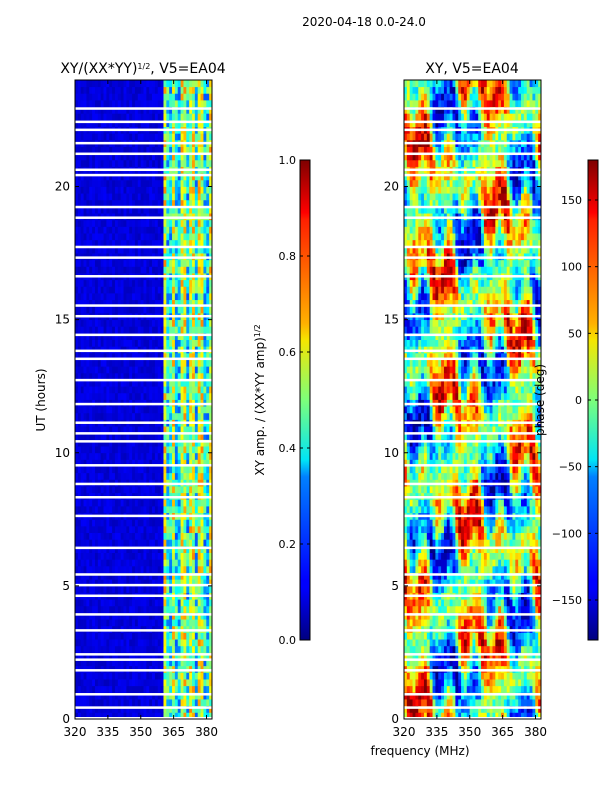 Image resolution: width=600 pixels, height=800 pixels. I want to click on colorbar-tick-label: 0.2, so click(288, 544).